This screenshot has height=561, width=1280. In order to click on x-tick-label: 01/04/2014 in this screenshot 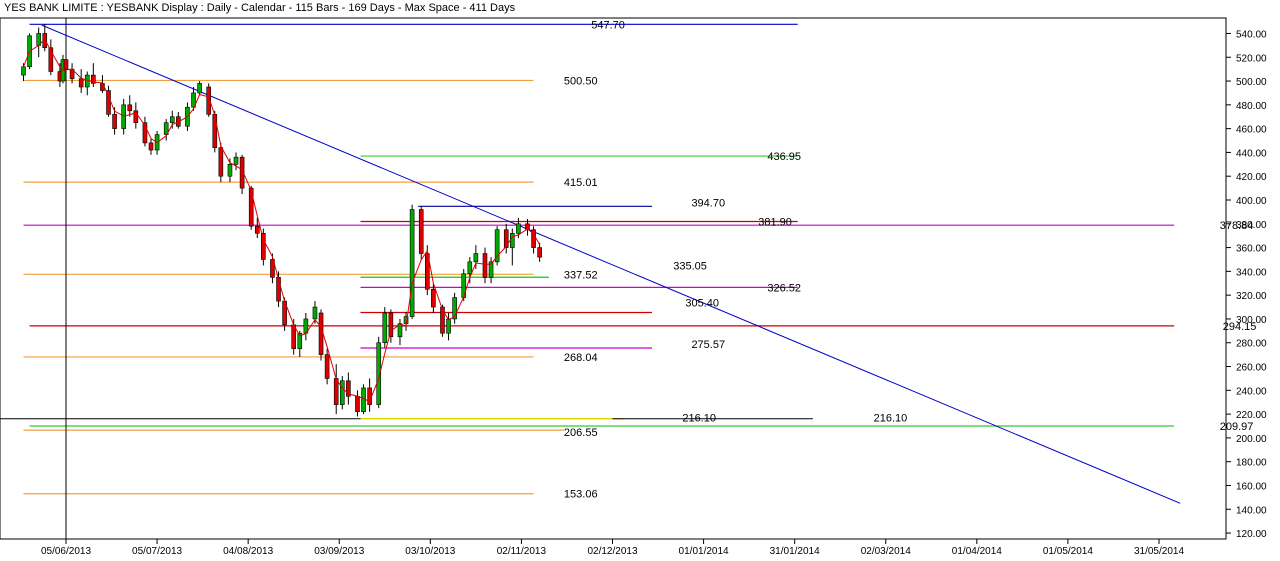, I will do `click(977, 551)`.